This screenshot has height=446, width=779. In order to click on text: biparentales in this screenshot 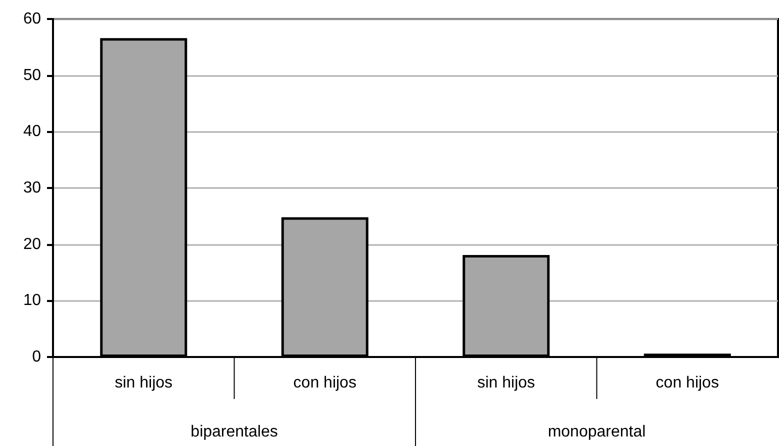, I will do `click(234, 432)`.